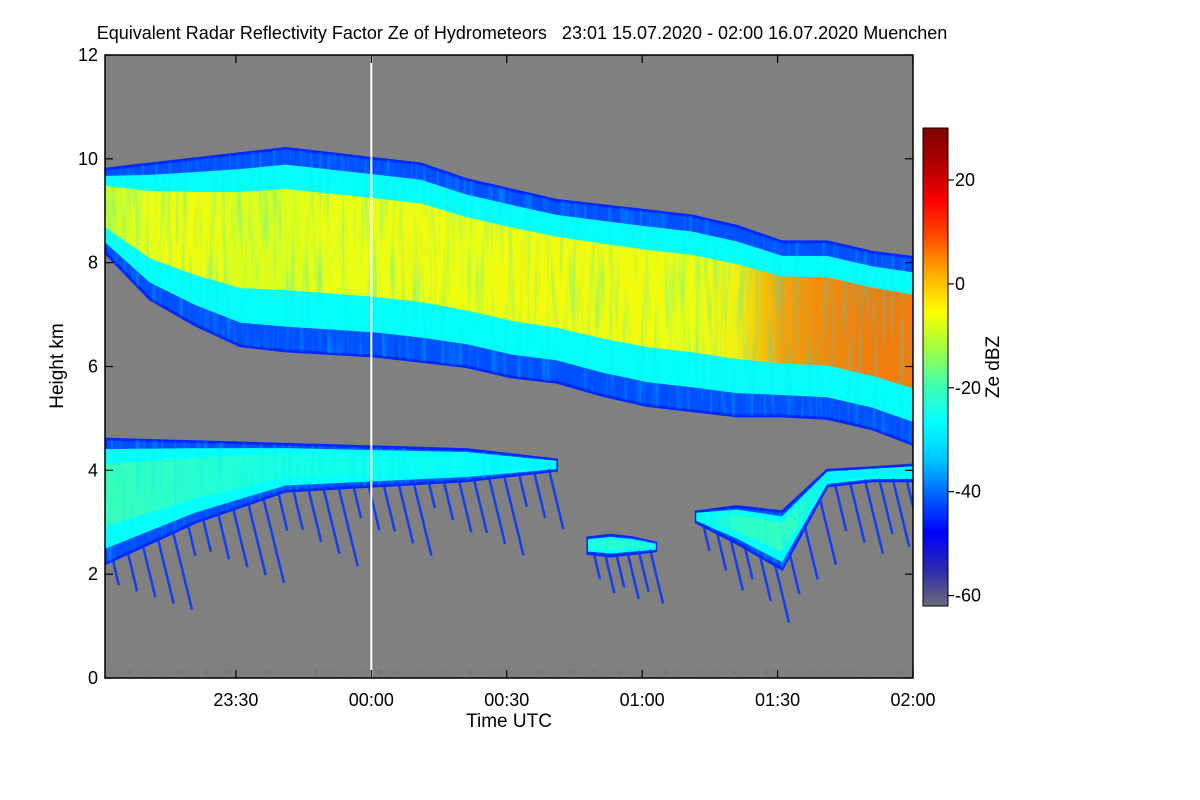 This screenshot has width=1200, height=800. I want to click on y-tick-label: 10, so click(88, 159).